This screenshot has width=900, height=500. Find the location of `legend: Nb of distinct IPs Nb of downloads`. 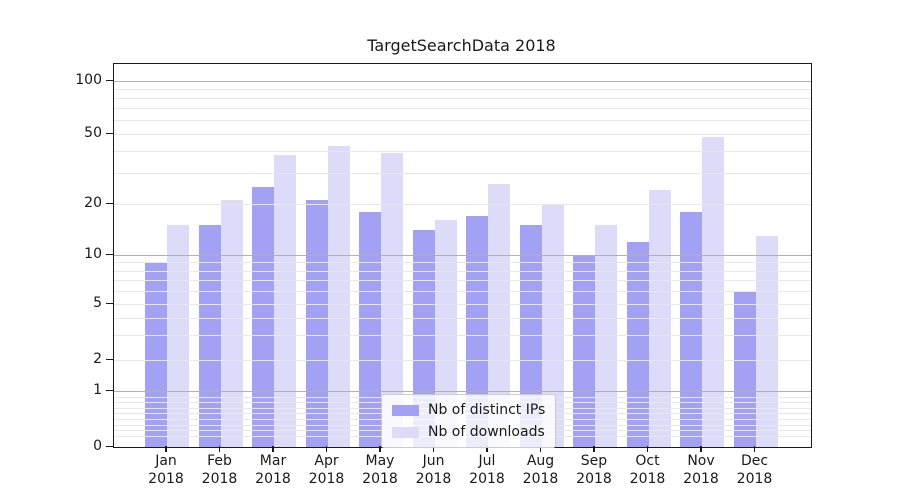

legend: Nb of distinct IPs Nb of downloads is located at coordinates (469, 421).